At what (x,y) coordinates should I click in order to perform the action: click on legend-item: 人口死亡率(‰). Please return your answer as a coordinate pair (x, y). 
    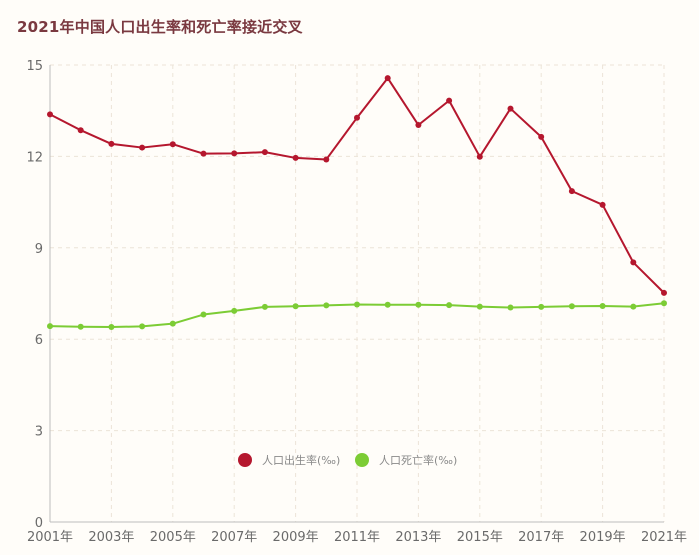
    Looking at the image, I should click on (406, 460).